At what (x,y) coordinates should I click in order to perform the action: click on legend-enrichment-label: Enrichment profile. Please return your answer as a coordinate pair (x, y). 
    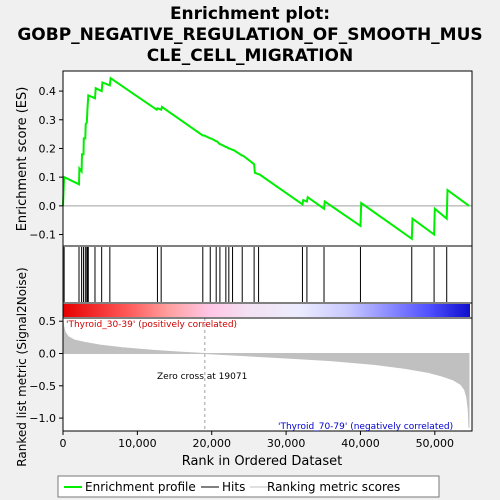
    Looking at the image, I should click on (140, 487).